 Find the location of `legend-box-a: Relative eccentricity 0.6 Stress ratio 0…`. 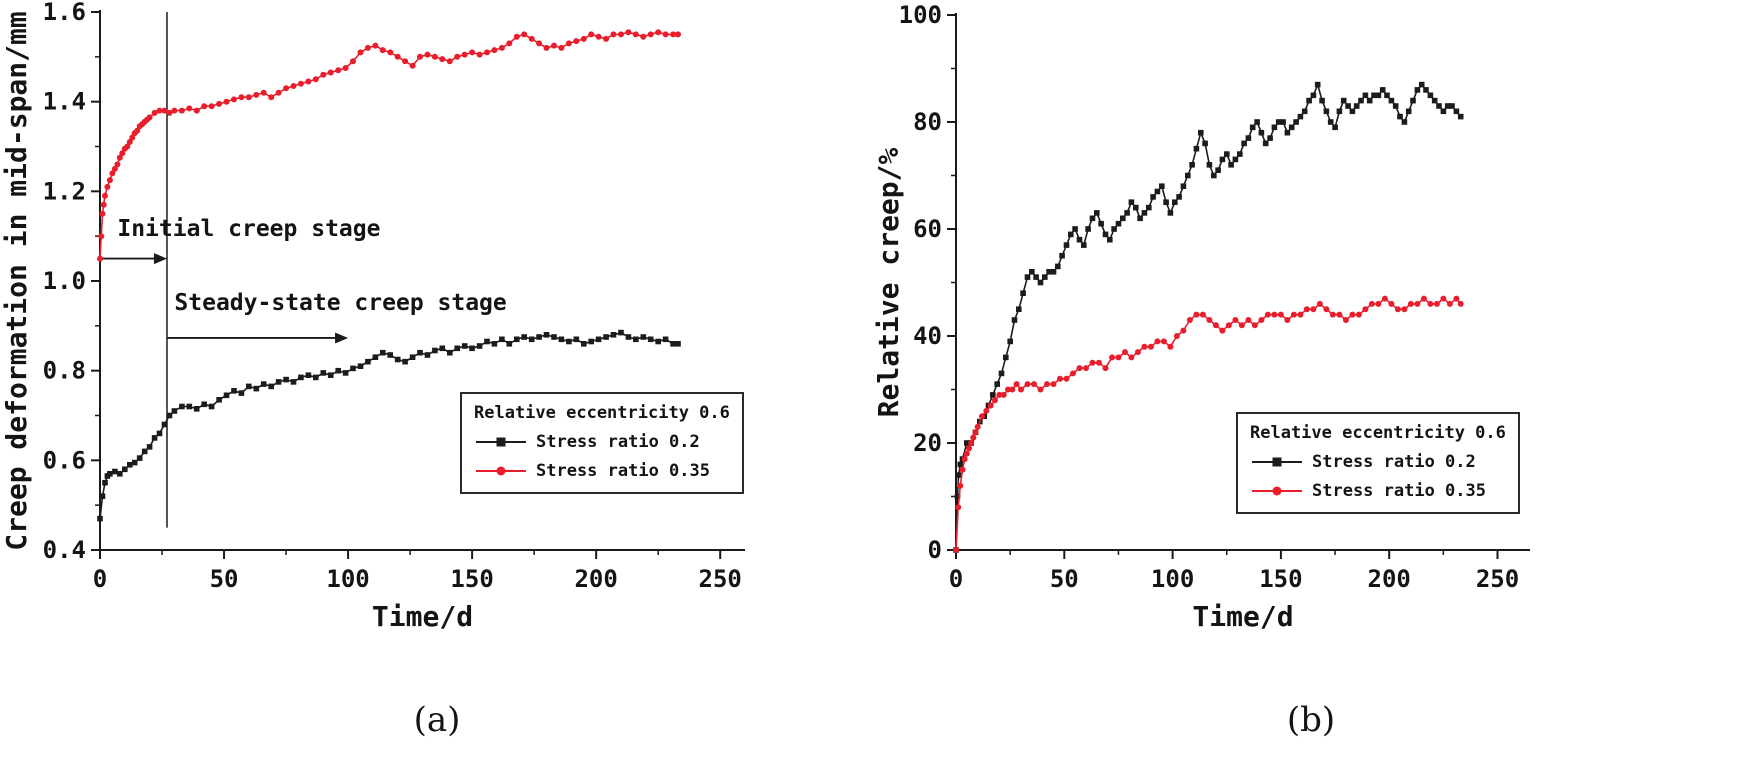

legend-box-a: Relative eccentricity 0.6 Stress ratio 0… is located at coordinates (602, 443).